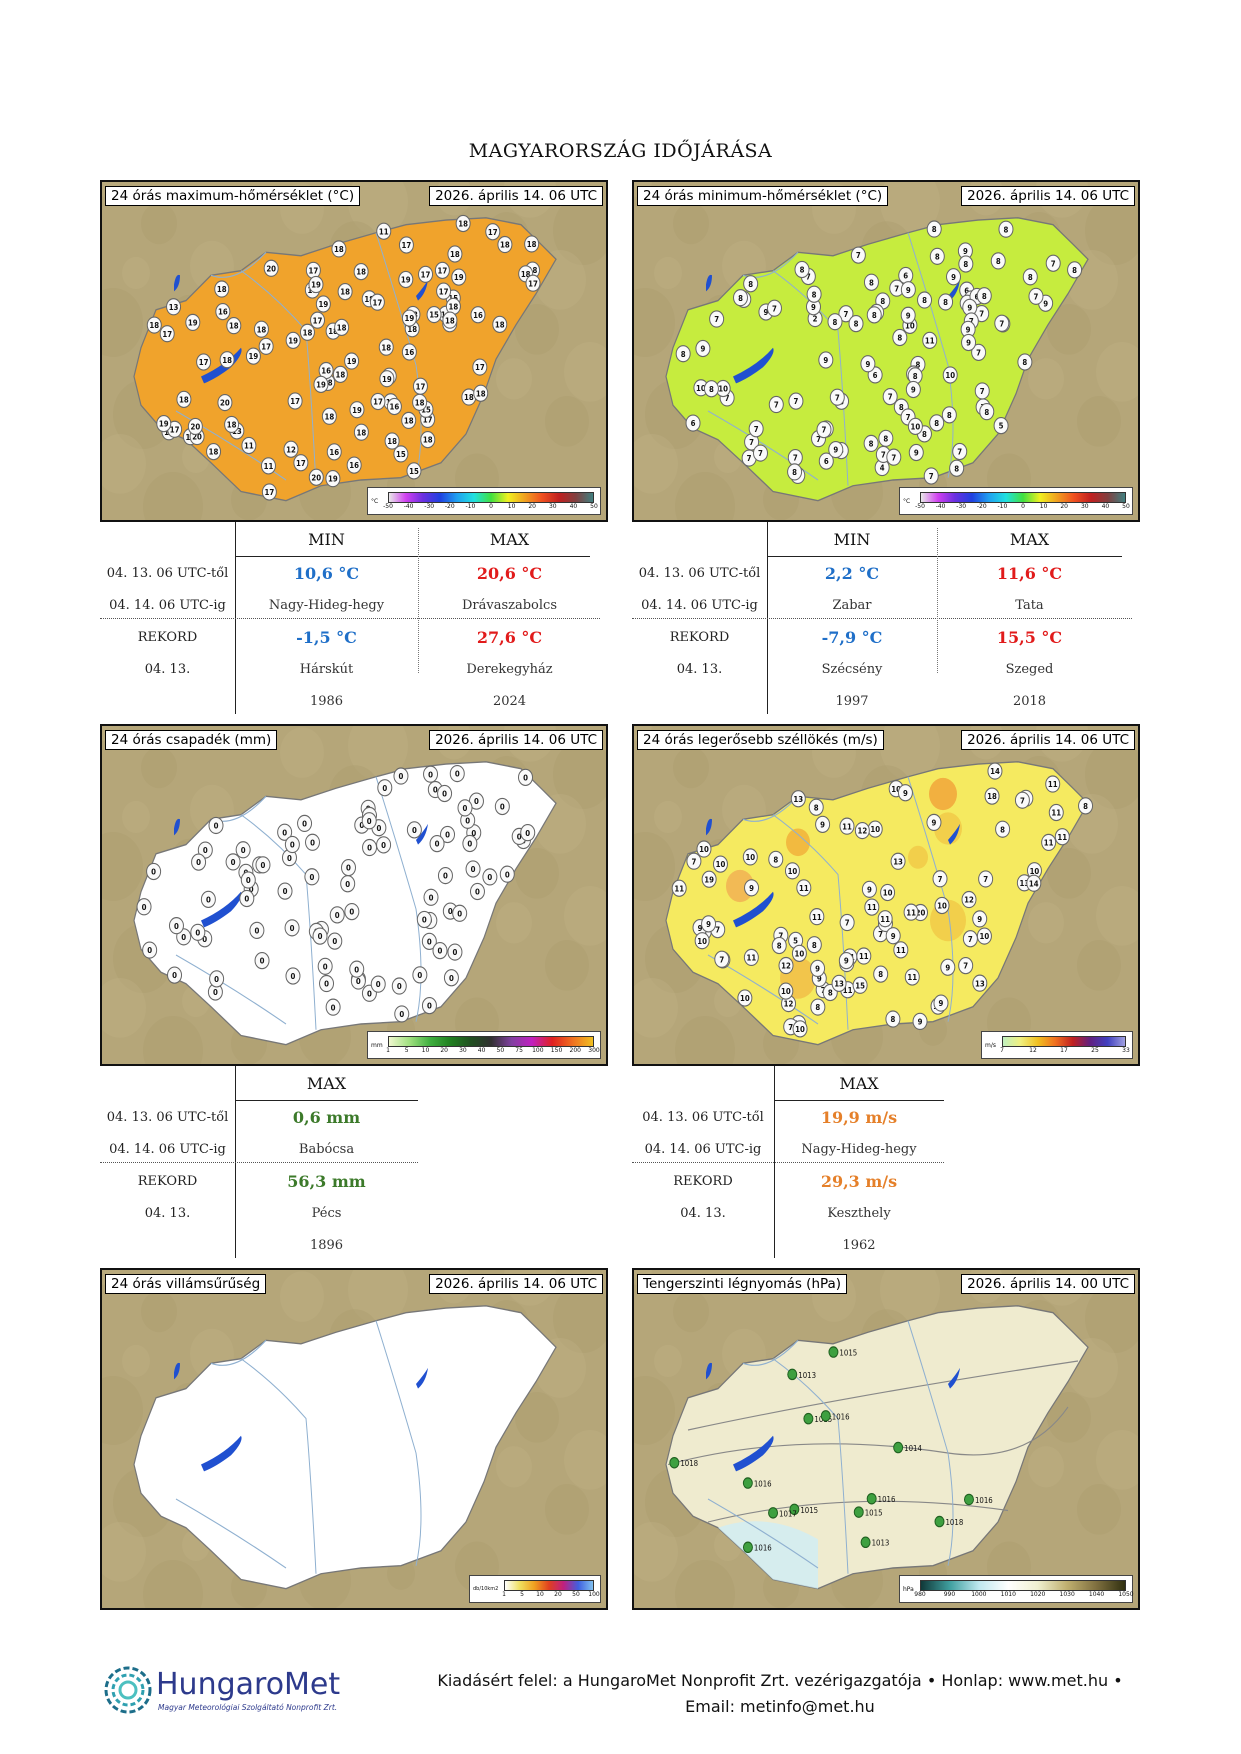  What do you see at coordinates (907, 1447) in the screenshot?
I see `station-marker: 1014` at bounding box center [907, 1447].